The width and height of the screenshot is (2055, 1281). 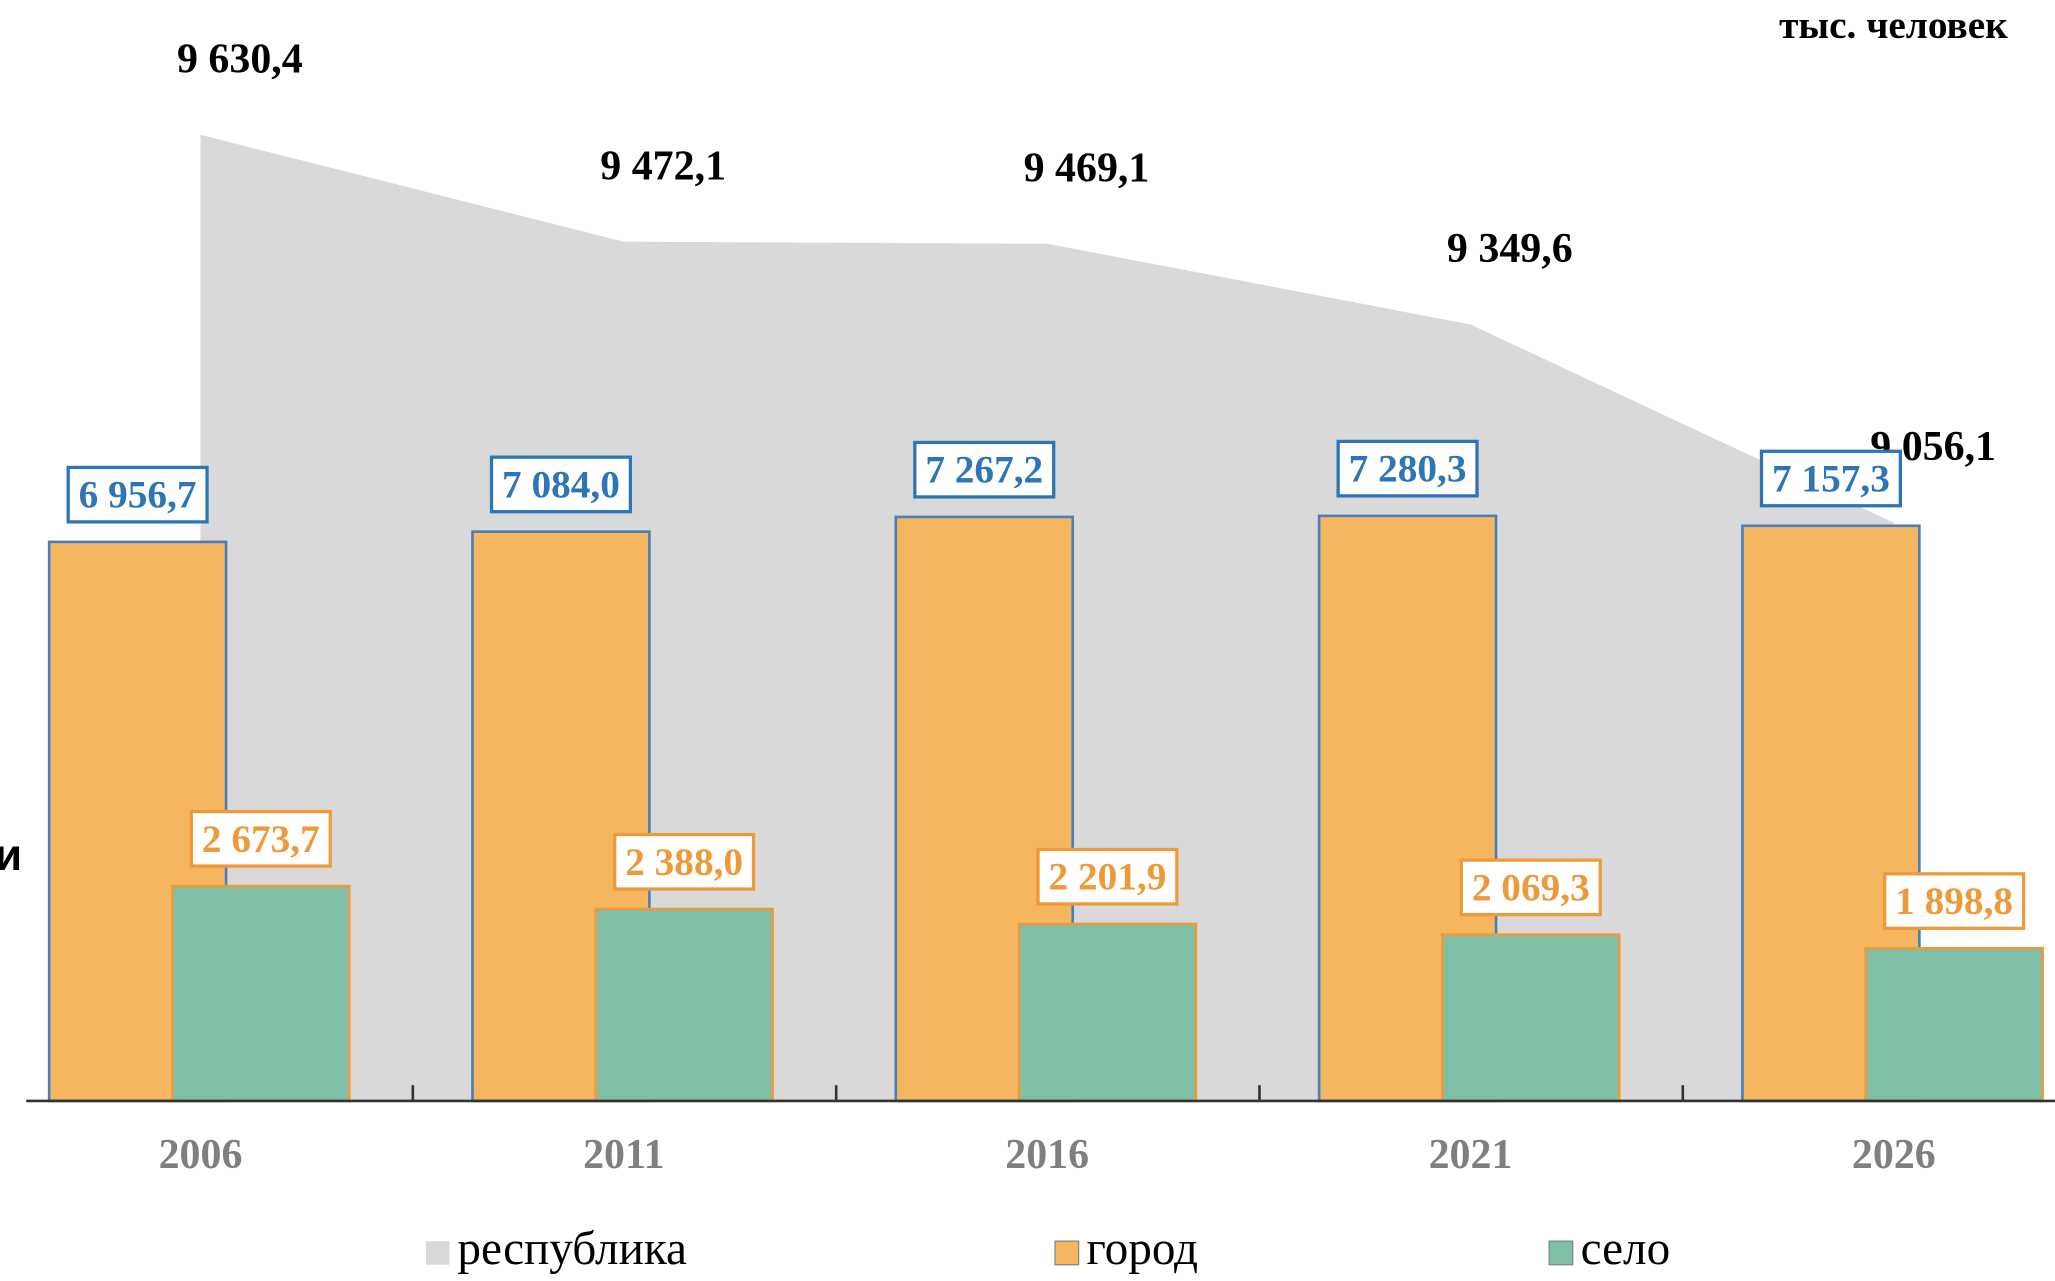 What do you see at coordinates (624, 1155) in the screenshot?
I see `x-tick-label: 2011` at bounding box center [624, 1155].